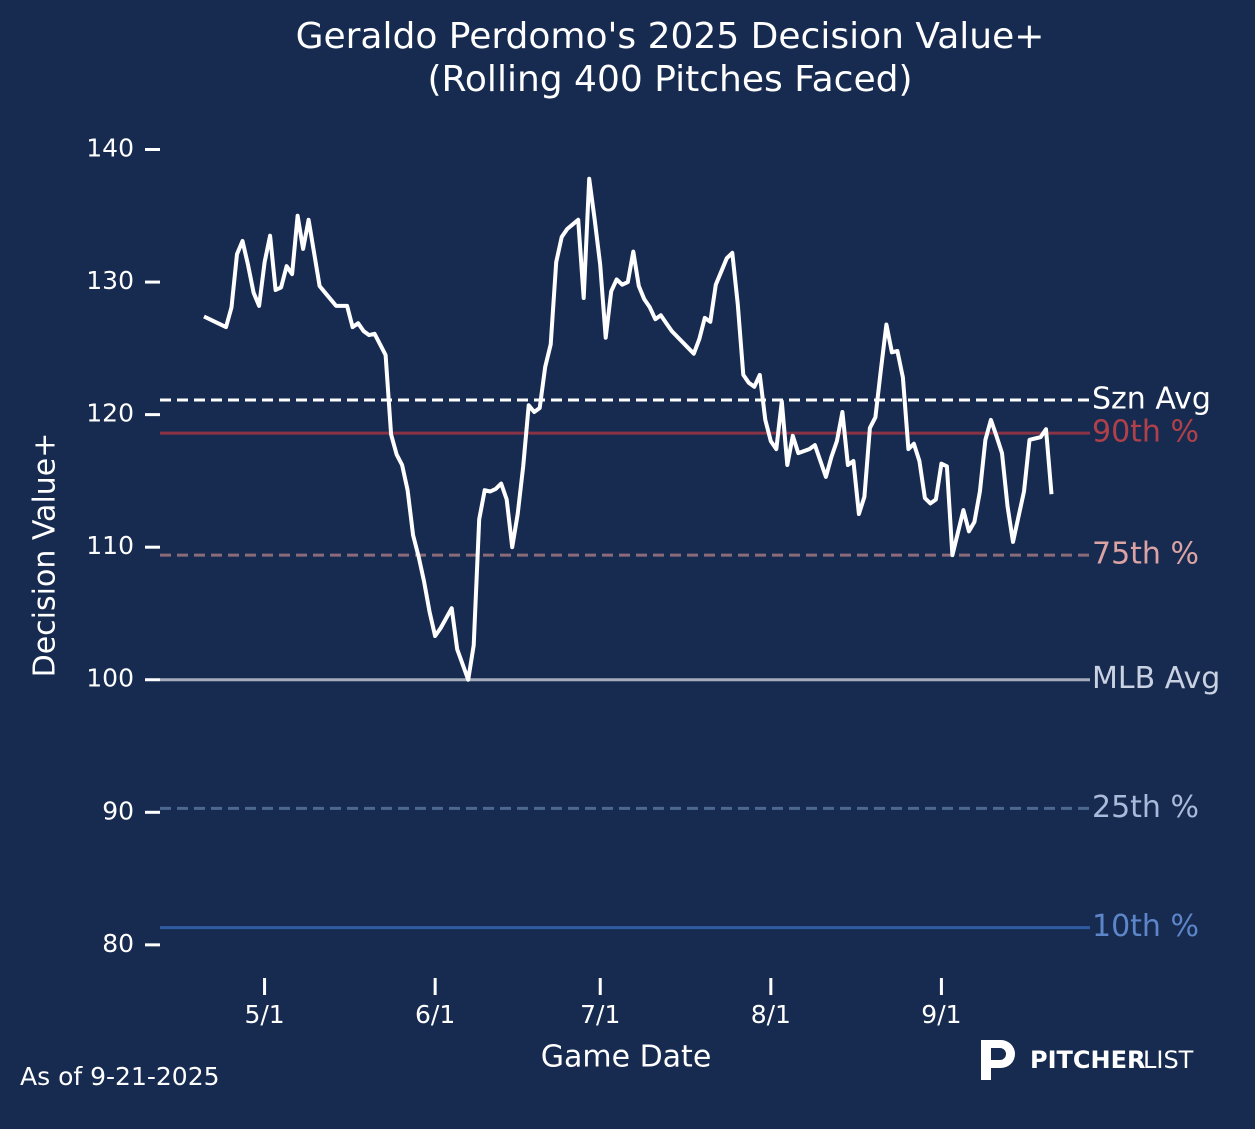 This screenshot has height=1129, width=1255. Describe the element at coordinates (110, 413) in the screenshot. I see `y-tick-label: 120` at that location.